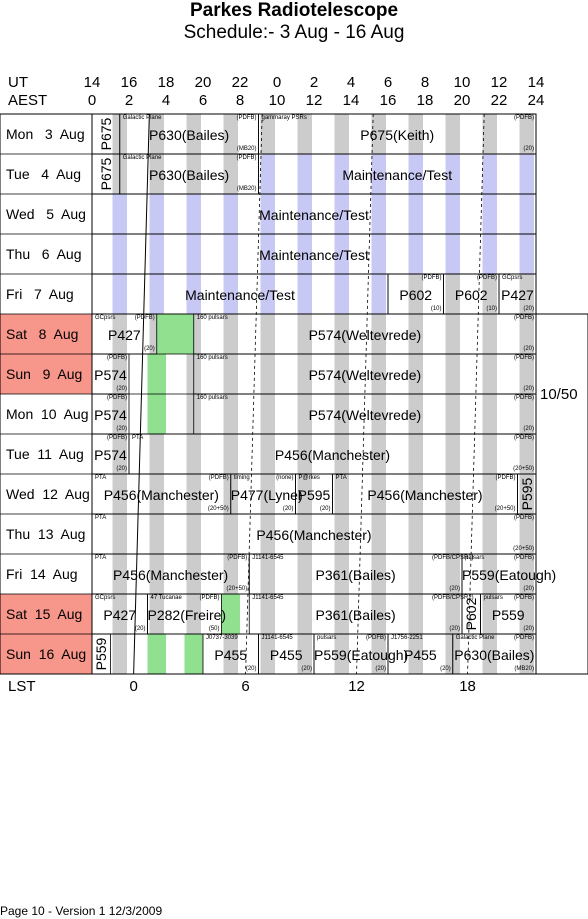 The width and height of the screenshot is (588, 919). What do you see at coordinates (43, 174) in the screenshot?
I see `day-label: Tue 4 Aug` at bounding box center [43, 174].